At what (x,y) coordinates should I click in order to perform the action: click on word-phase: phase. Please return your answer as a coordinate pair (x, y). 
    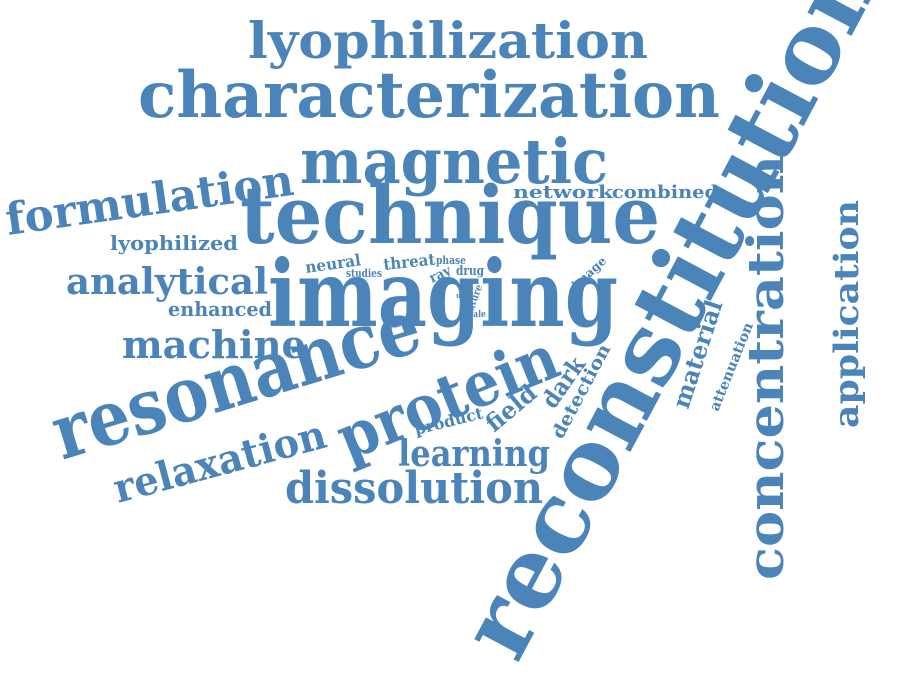
    Looking at the image, I should click on (451, 260).